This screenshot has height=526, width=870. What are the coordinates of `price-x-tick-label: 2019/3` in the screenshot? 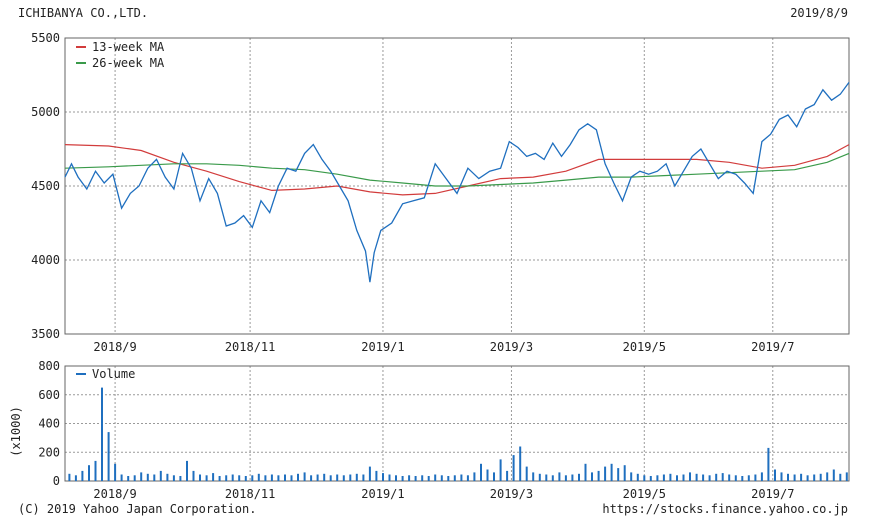 It's located at (511, 347).